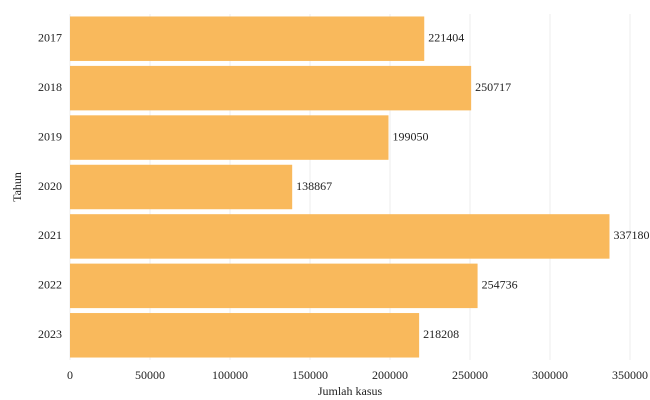 This screenshot has width=650, height=400. Describe the element at coordinates (230, 375) in the screenshot. I see `x-tick-label: 100000` at that location.